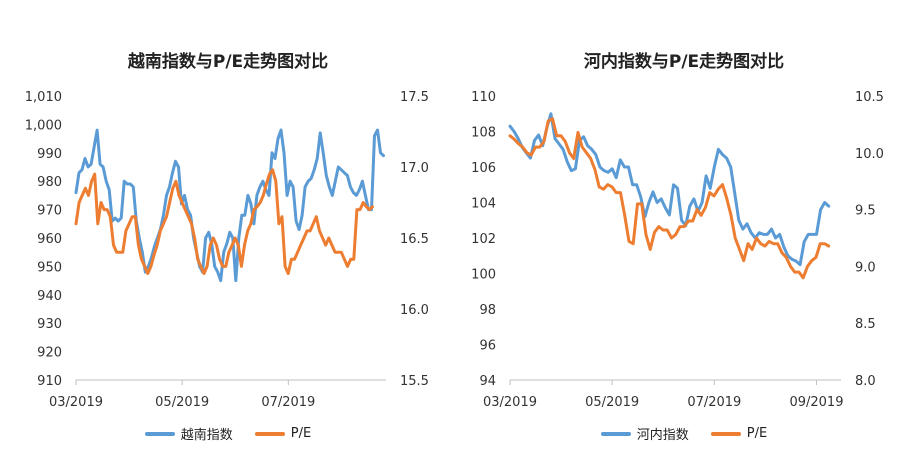  Describe the element at coordinates (865, 267) in the screenshot. I see `hn-y-right-tick: 9.0` at that location.